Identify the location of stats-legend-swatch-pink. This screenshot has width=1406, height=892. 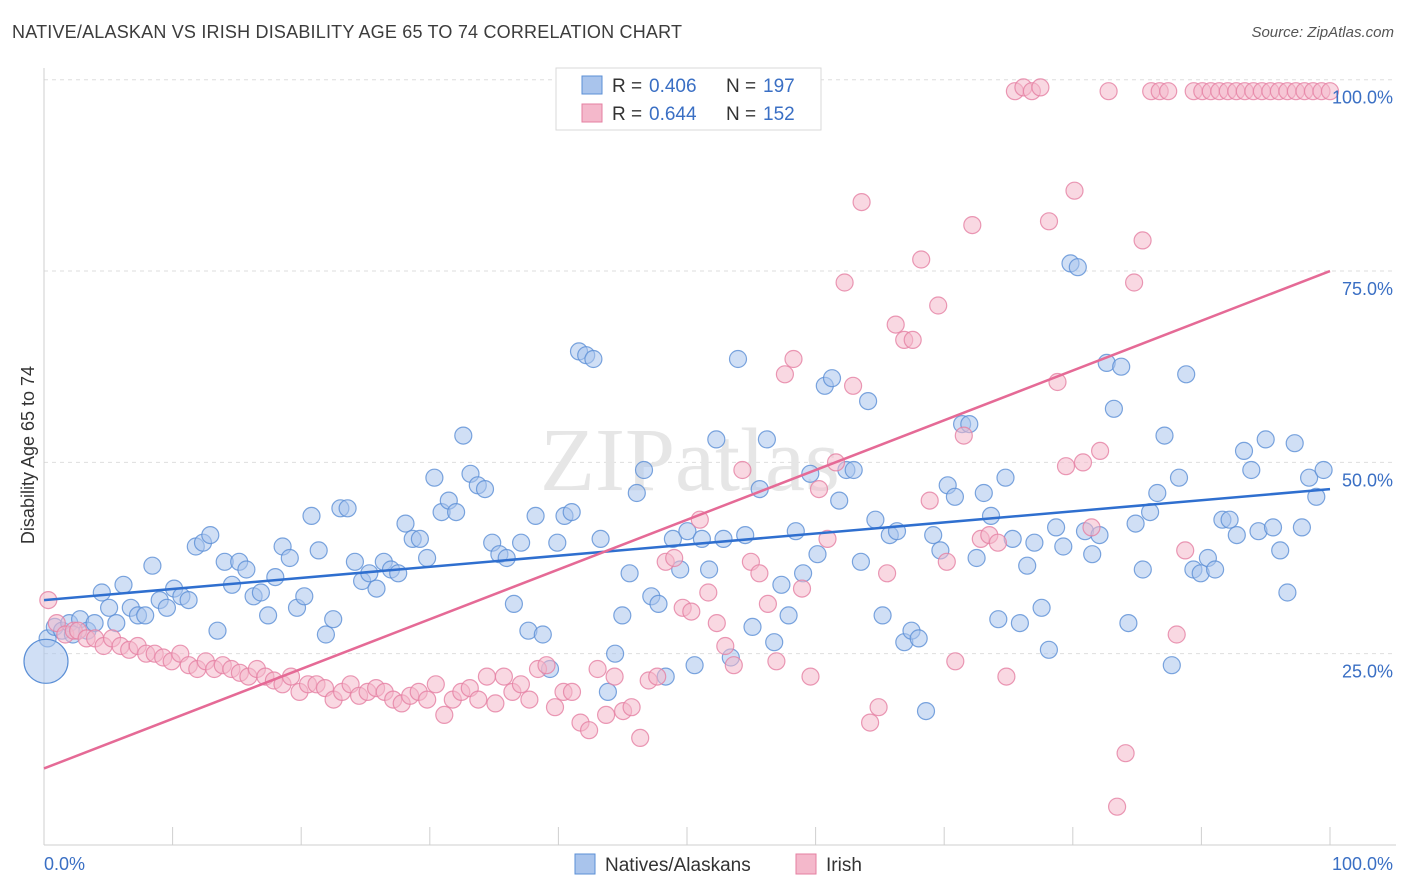
(592, 113).